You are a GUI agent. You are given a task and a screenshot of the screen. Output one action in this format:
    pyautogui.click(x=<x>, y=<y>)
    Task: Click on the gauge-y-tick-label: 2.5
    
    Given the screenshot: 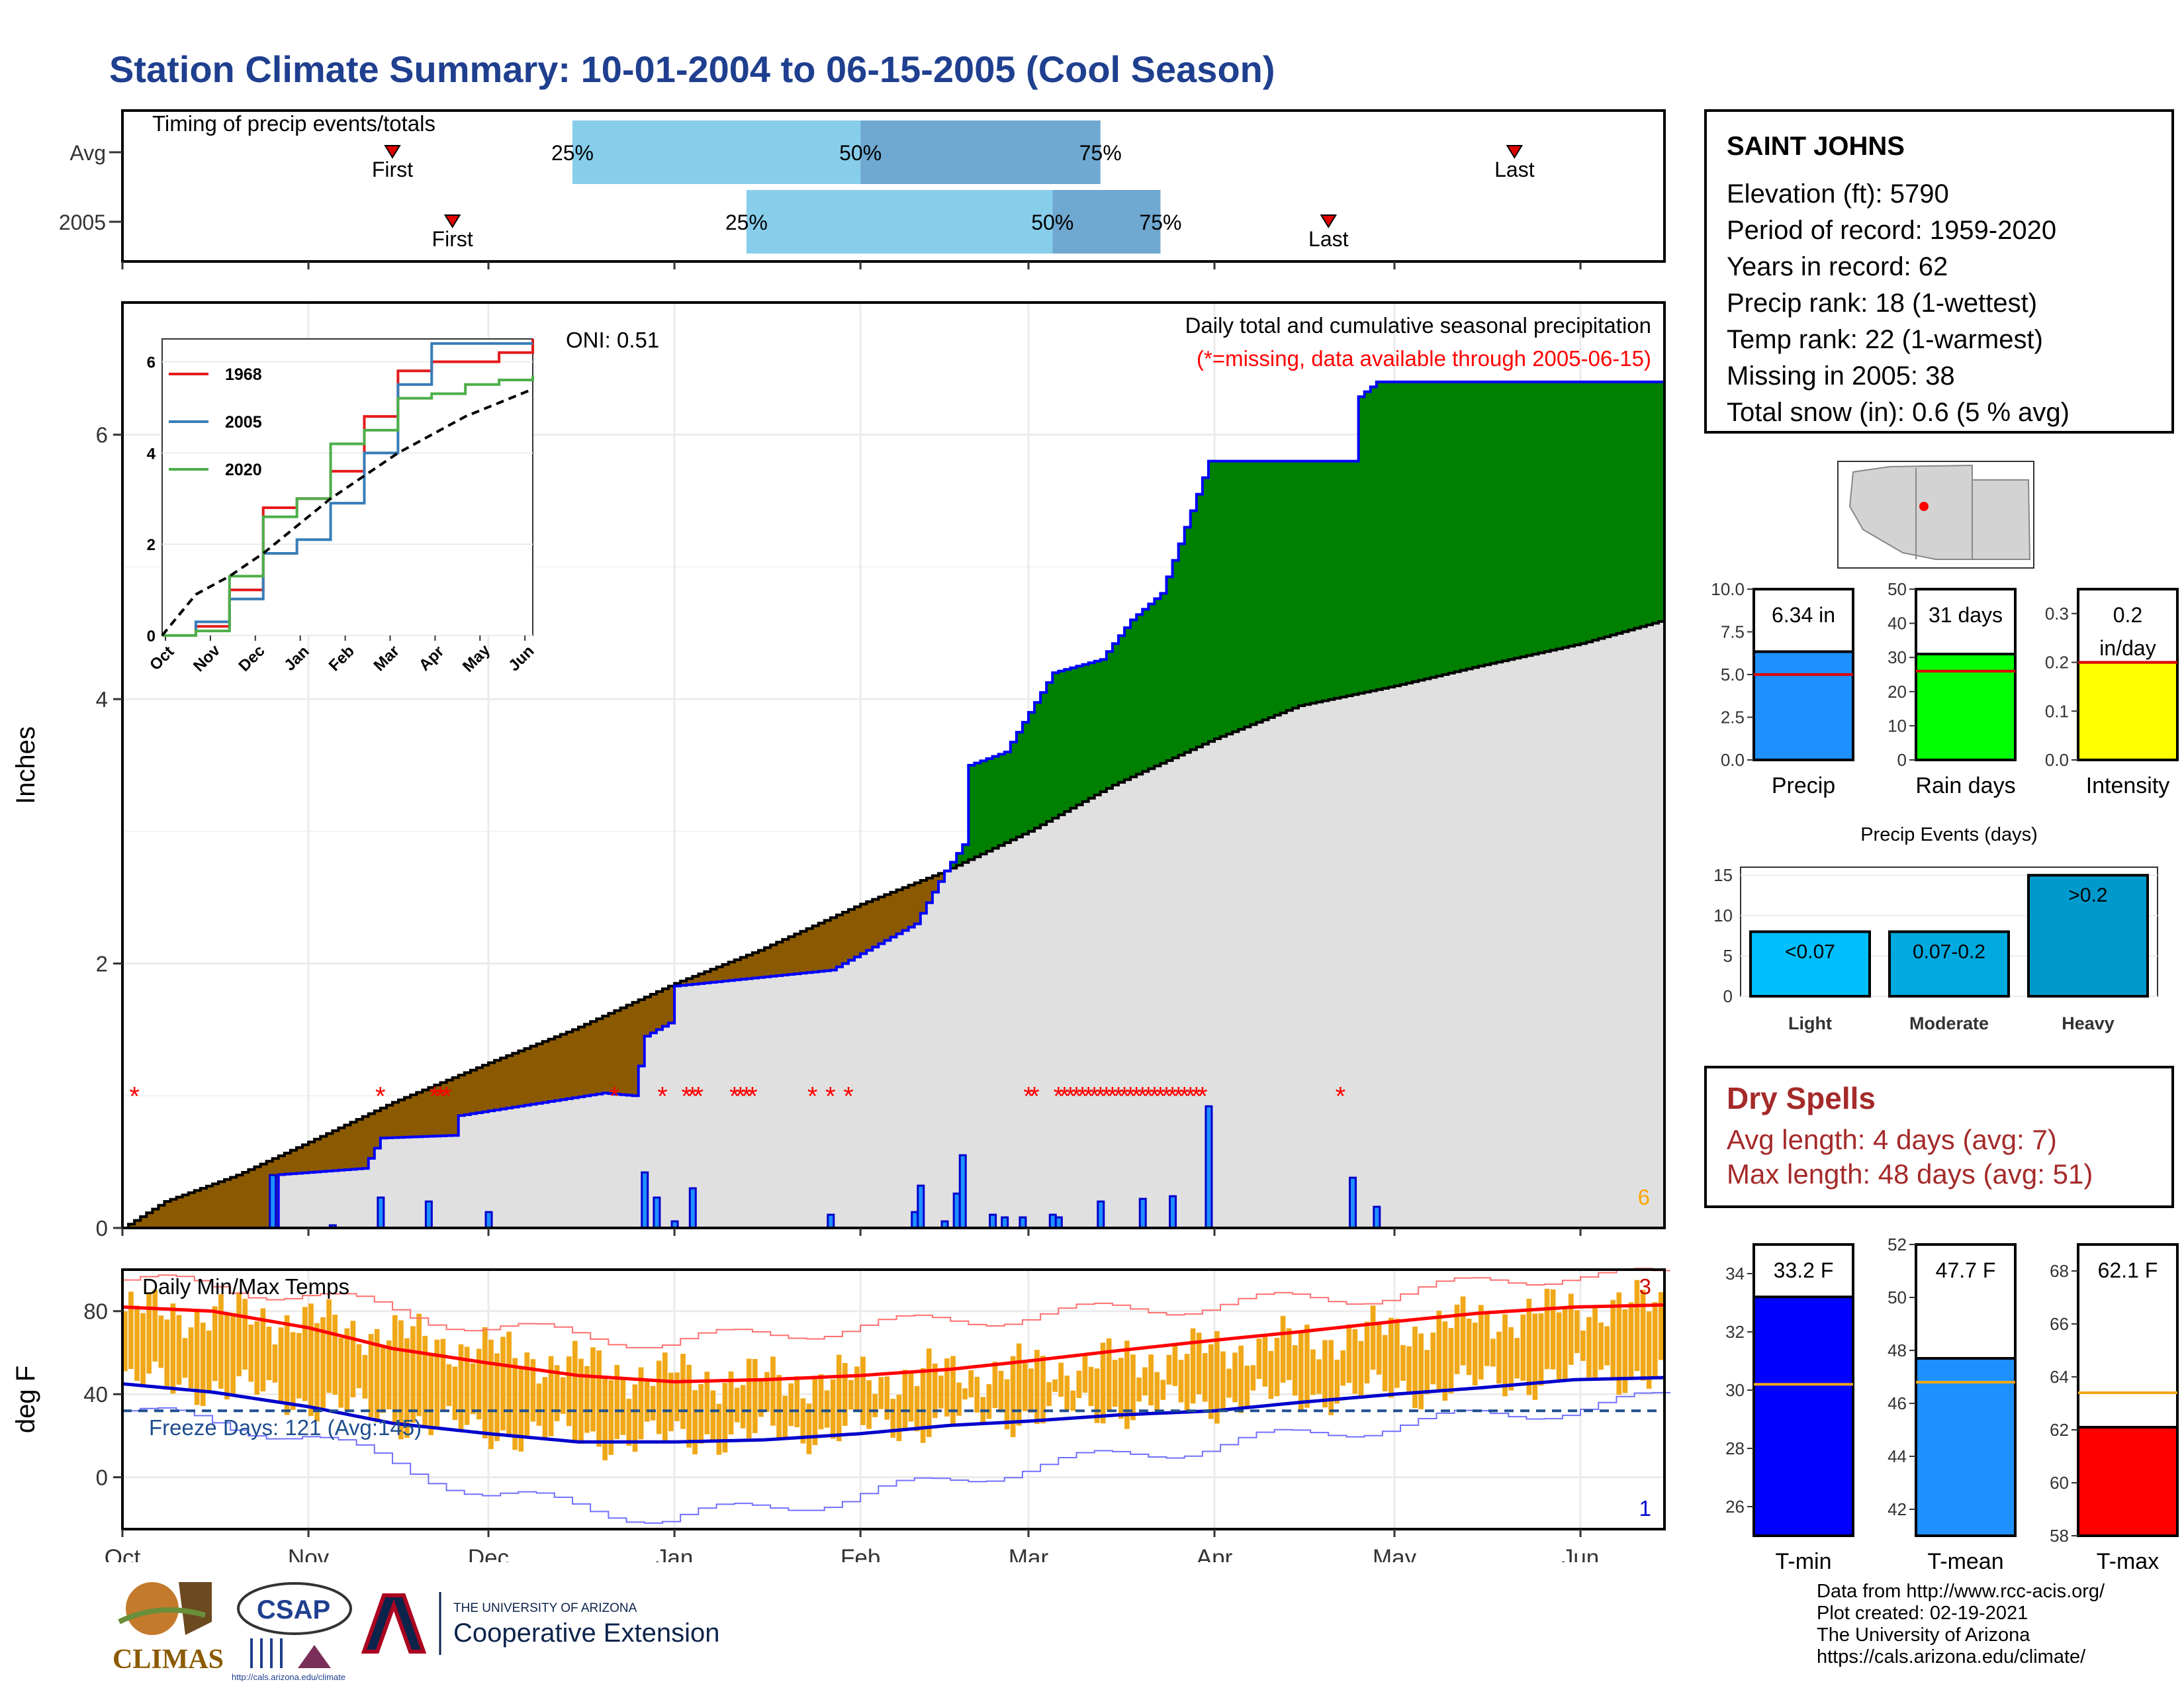 What is the action you would take?
    pyautogui.click(x=1733, y=717)
    